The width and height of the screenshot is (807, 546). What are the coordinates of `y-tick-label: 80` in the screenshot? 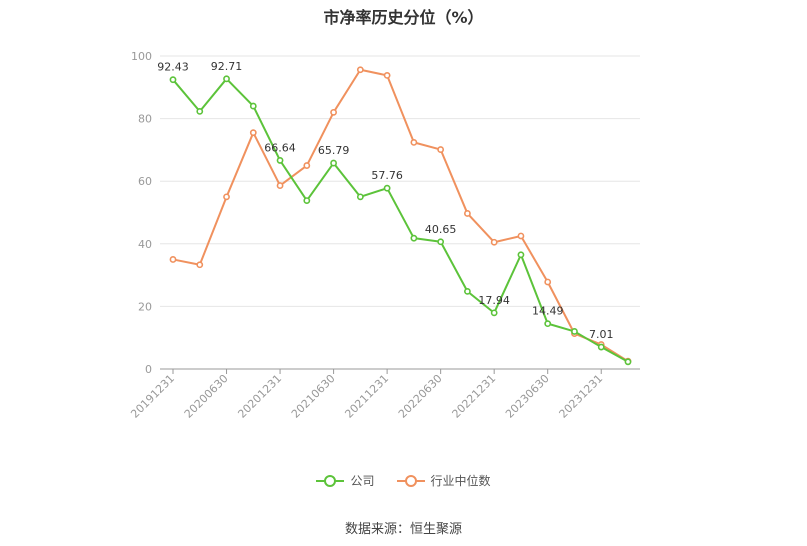 It's located at (145, 119).